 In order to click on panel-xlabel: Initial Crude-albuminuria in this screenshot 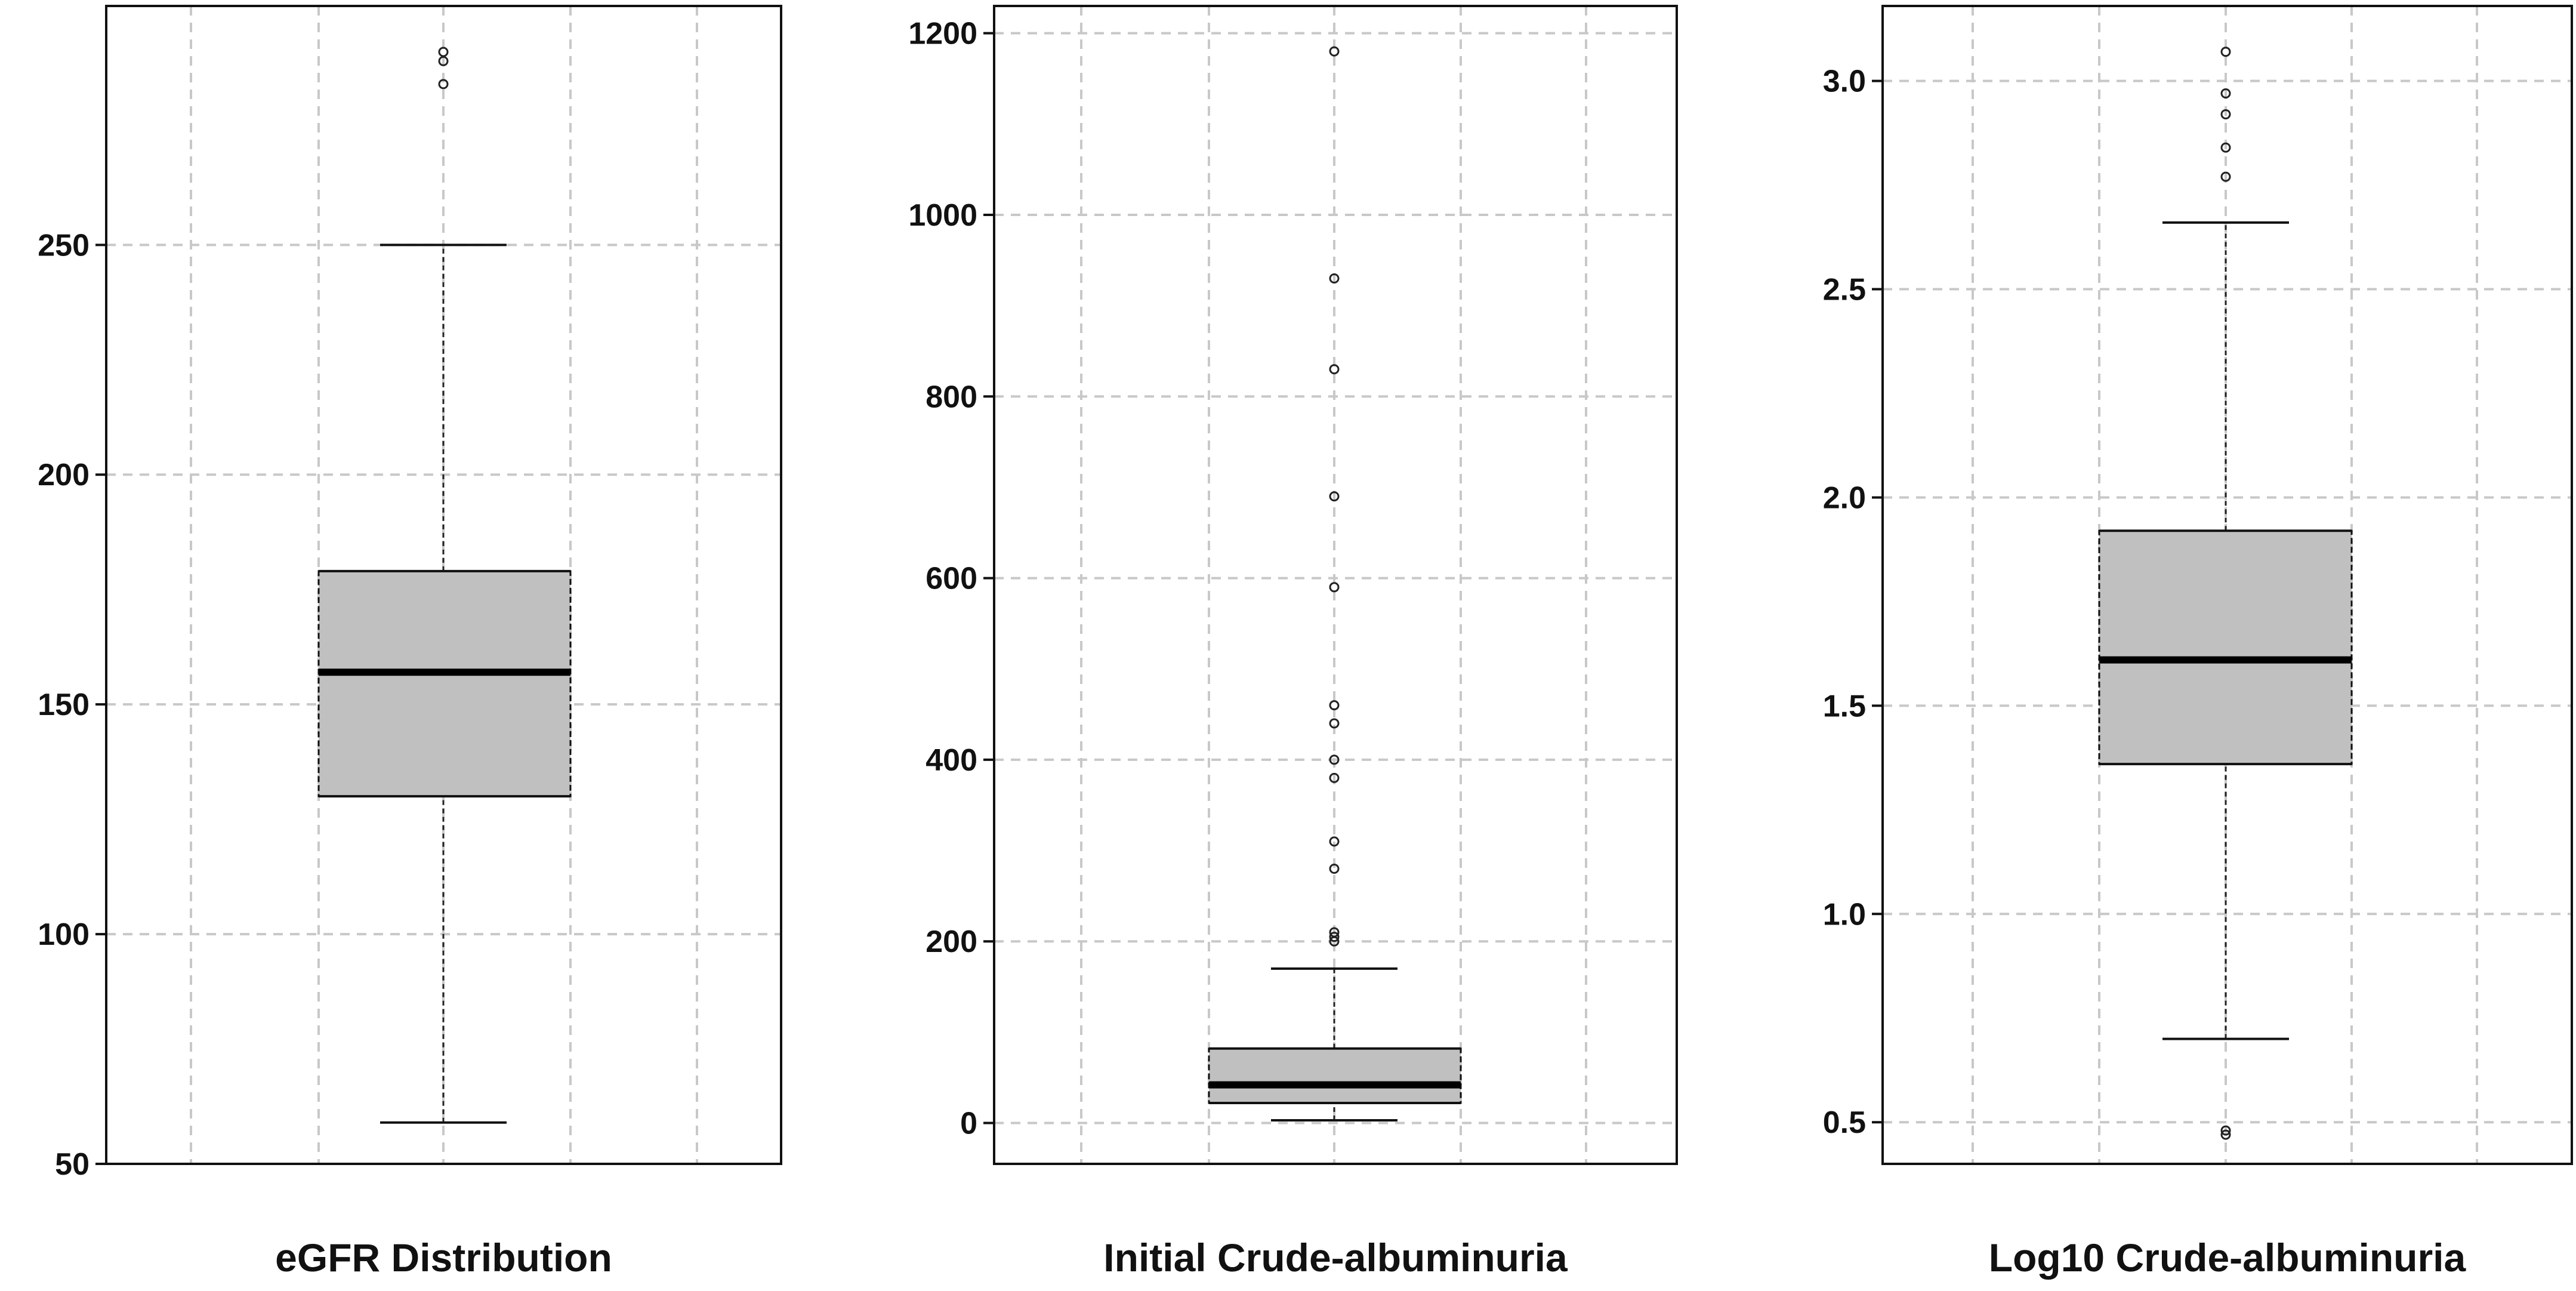, I will do `click(1335, 1257)`.